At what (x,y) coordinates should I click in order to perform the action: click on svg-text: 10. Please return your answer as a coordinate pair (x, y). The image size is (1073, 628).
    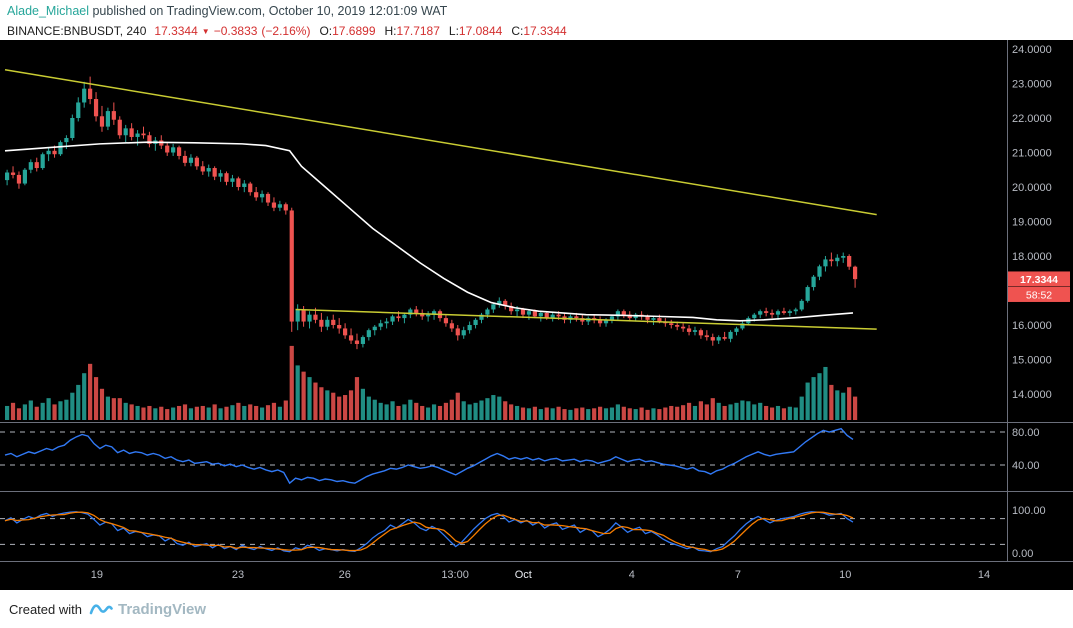
    Looking at the image, I should click on (845, 575).